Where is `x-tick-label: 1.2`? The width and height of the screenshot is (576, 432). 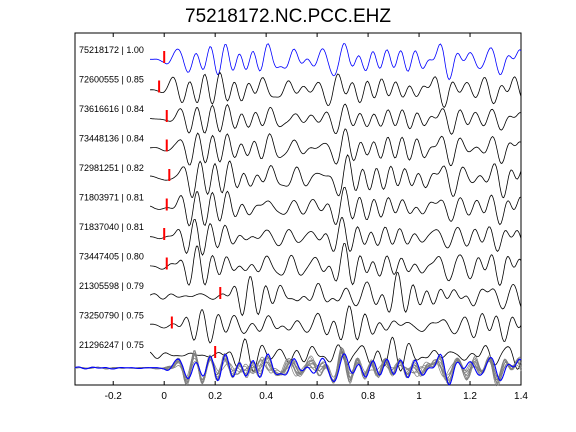
x-tick-label: 1.2 is located at coordinates (470, 396).